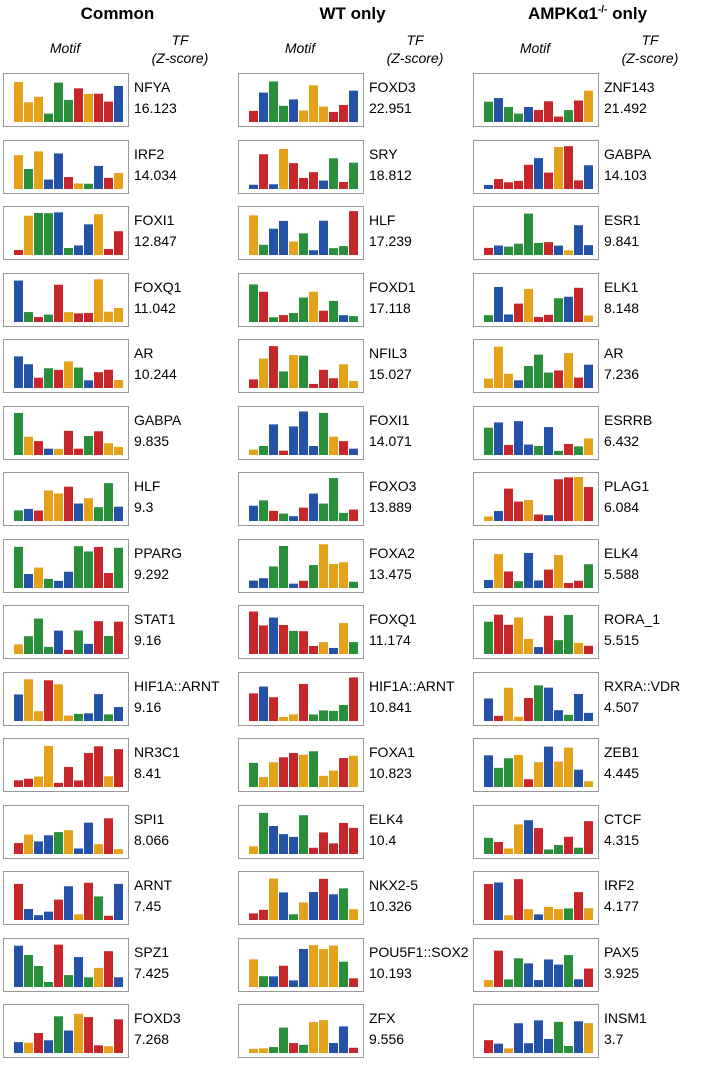 The width and height of the screenshot is (709, 1069). I want to click on z-score: 14.103, so click(625, 174).